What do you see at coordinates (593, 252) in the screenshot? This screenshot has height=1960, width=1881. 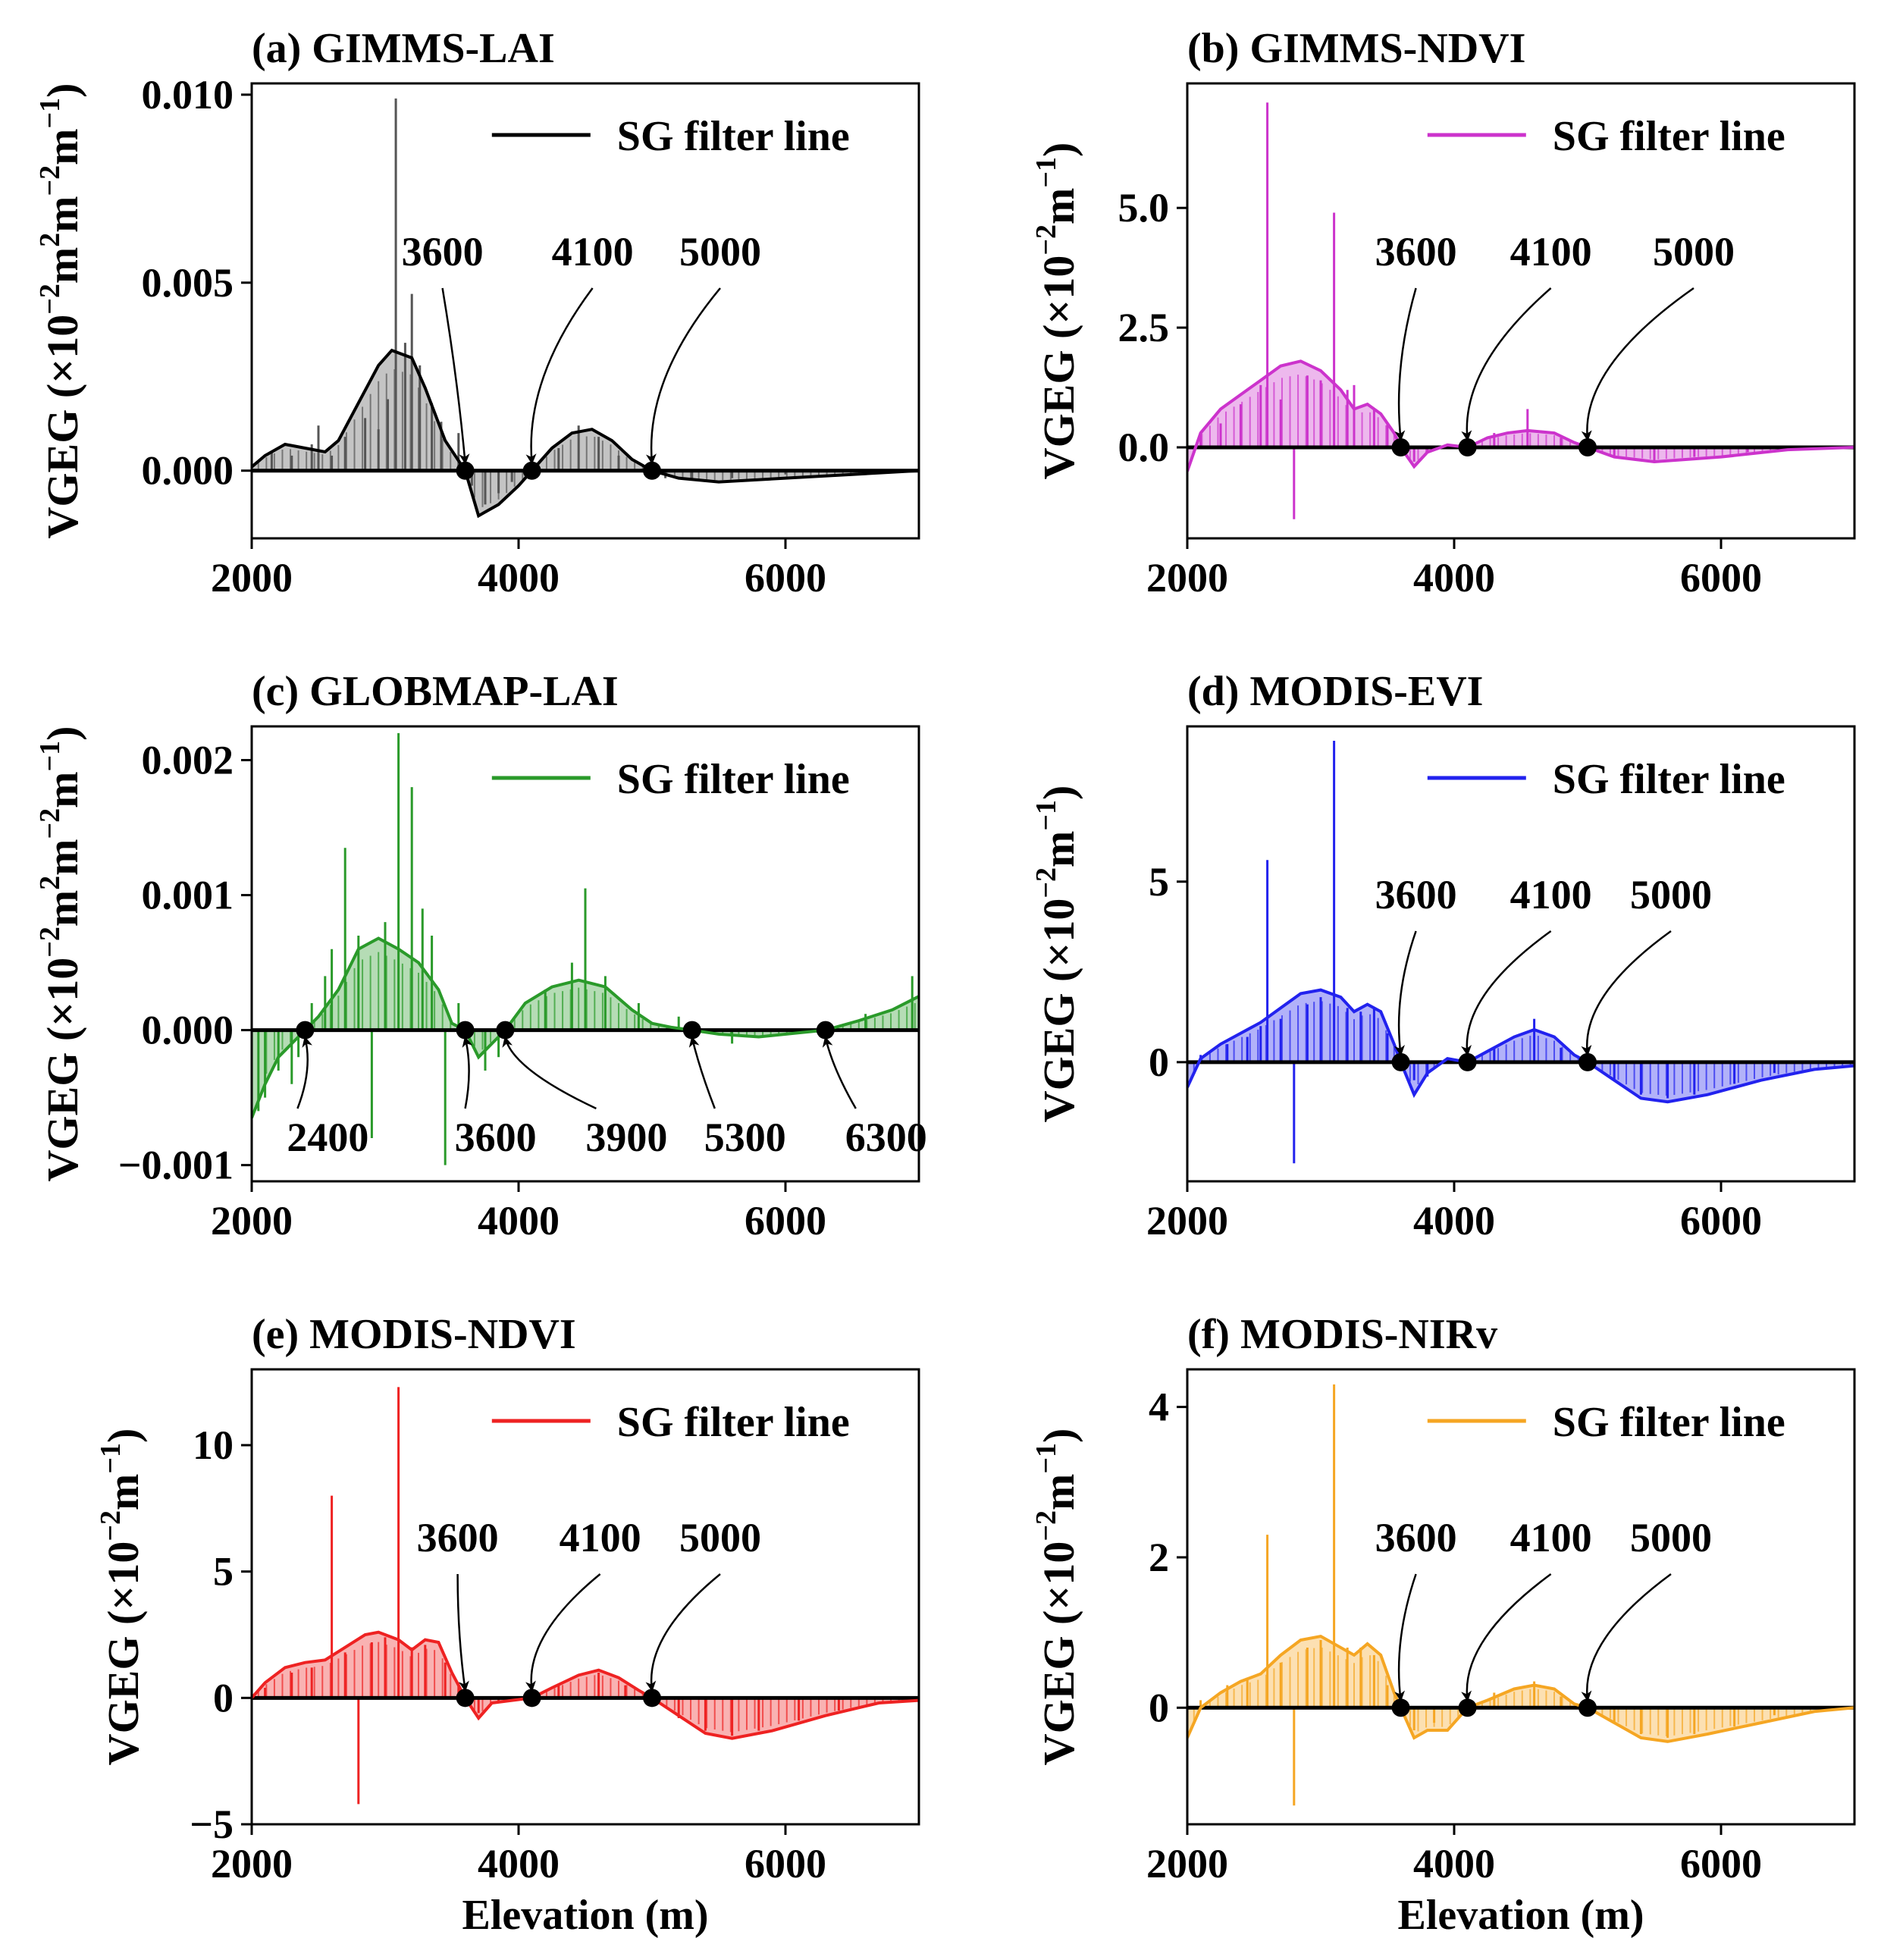 I see `threshold-label: 4100` at bounding box center [593, 252].